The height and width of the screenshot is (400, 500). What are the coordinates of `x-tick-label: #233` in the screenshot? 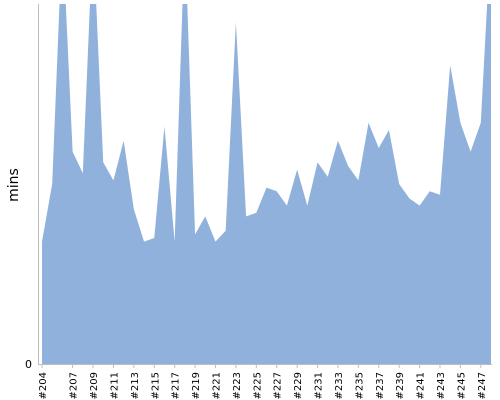 It's located at (339, 385).